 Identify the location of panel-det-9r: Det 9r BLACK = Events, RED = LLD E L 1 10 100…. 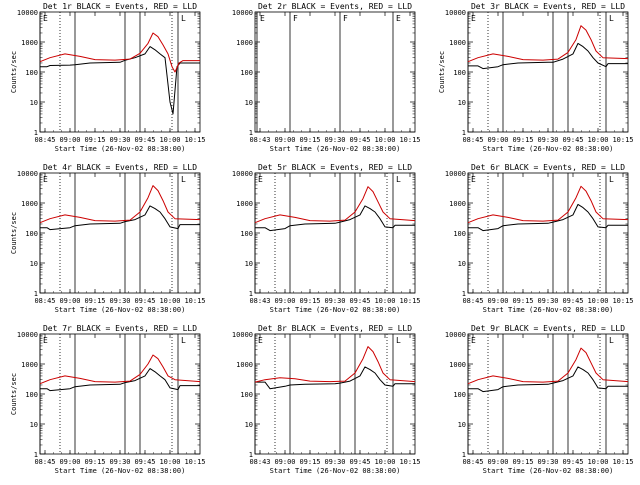
(539, 399).